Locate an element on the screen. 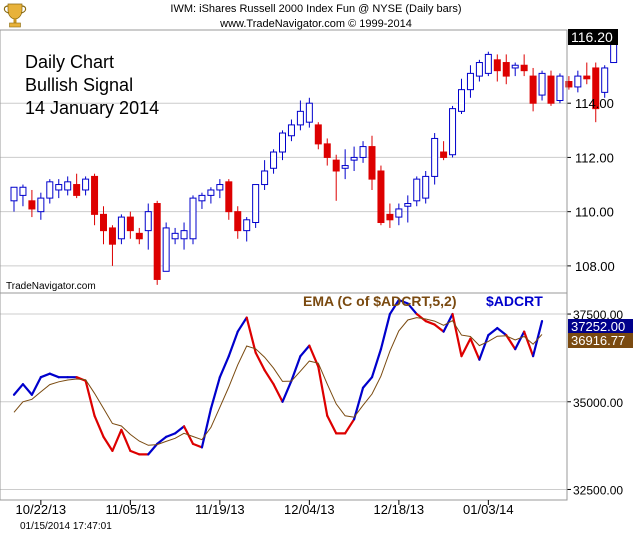 This screenshot has width=633, height=538. annotation-line-3: 14 January 2014 is located at coordinates (92, 108).